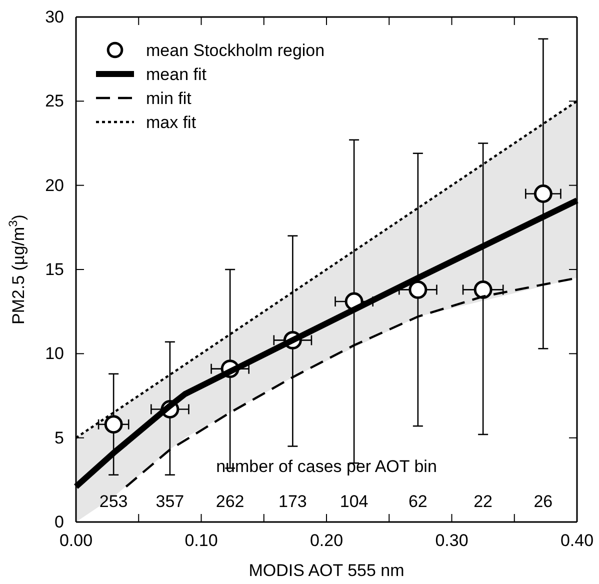 The image size is (599, 584). Describe the element at coordinates (543, 501) in the screenshot. I see `annotation: 26` at that location.